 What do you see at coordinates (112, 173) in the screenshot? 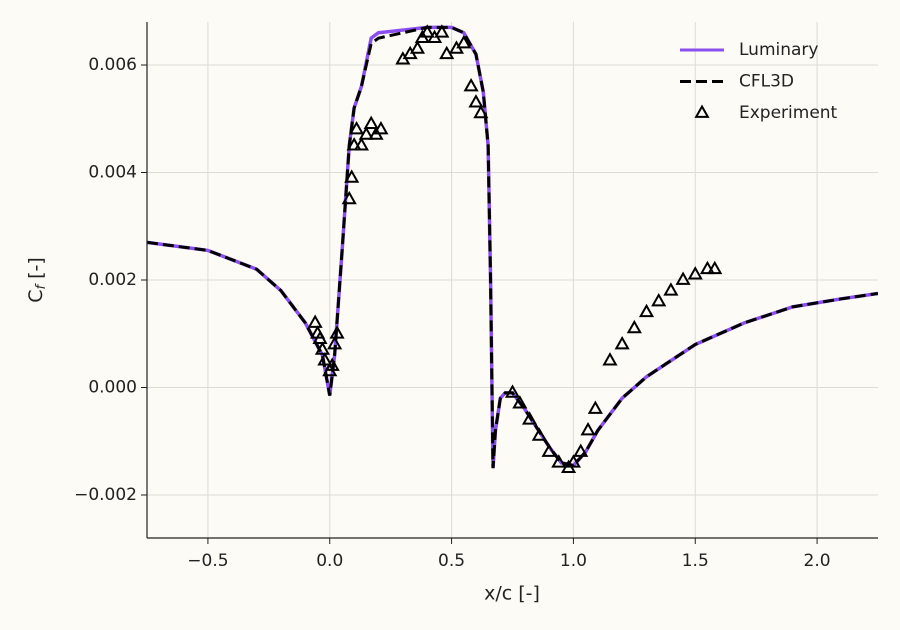
I see `y-tick-label: 0.004` at bounding box center [112, 173].